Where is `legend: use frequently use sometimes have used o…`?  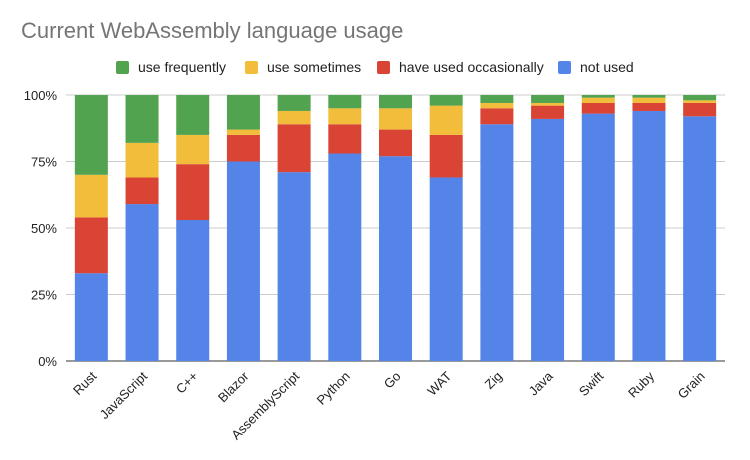
legend: use frequently use sometimes have used o… is located at coordinates (375, 67).